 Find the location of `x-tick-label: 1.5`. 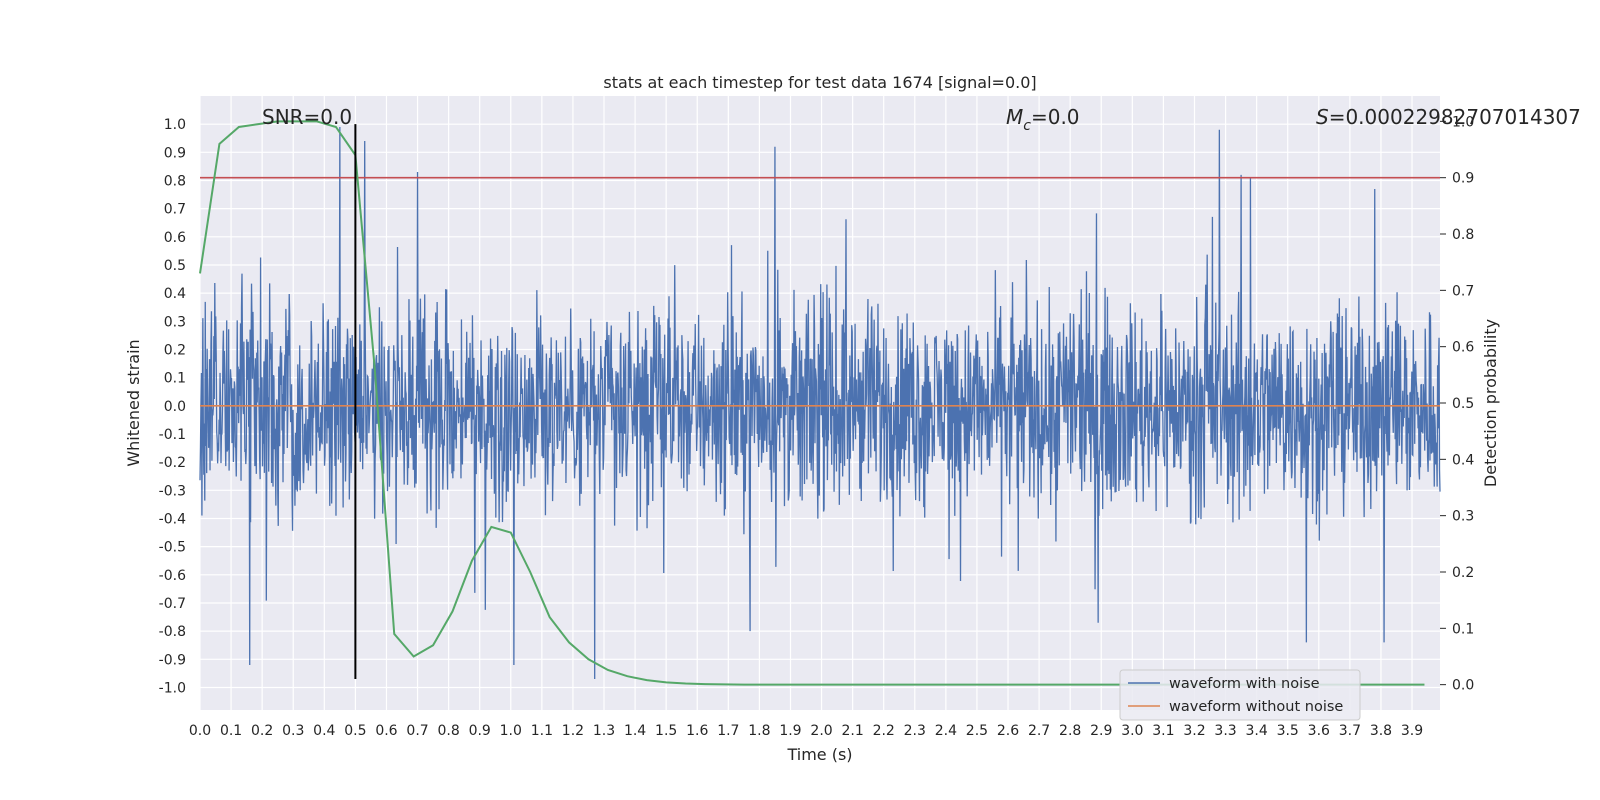

x-tick-label: 1.5 is located at coordinates (666, 731).